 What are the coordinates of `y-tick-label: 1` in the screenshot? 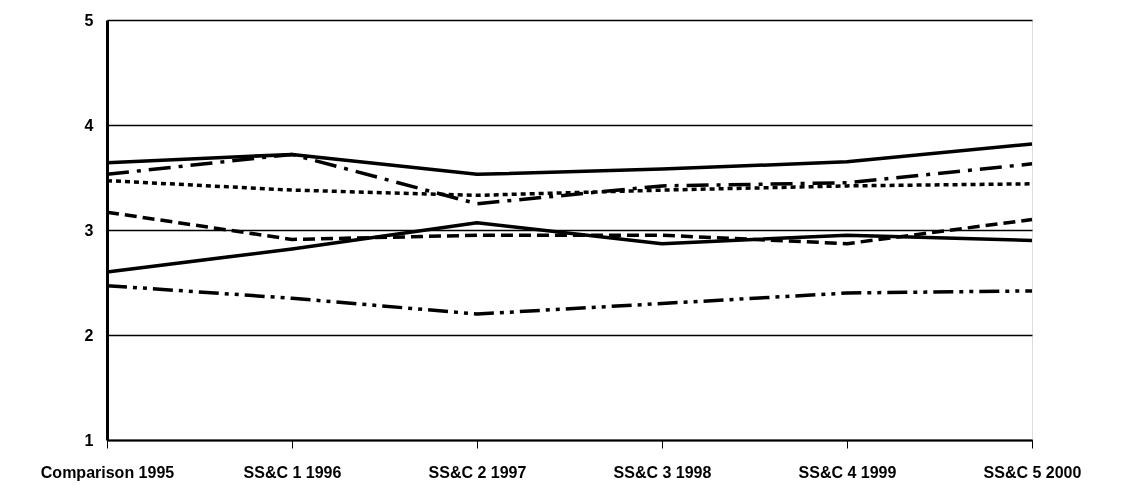 It's located at (89, 440).